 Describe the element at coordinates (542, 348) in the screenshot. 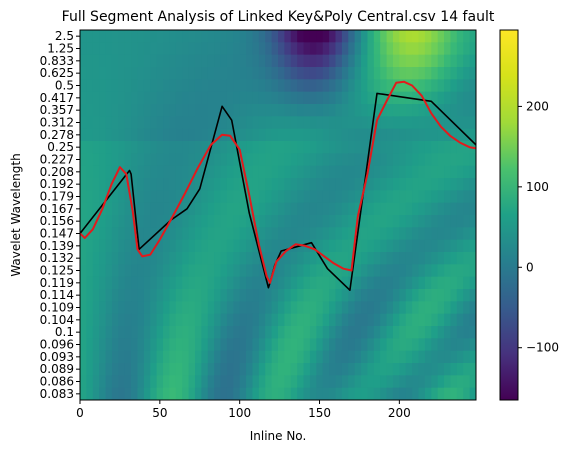

I see `colorbar-tick-label: −100` at that location.